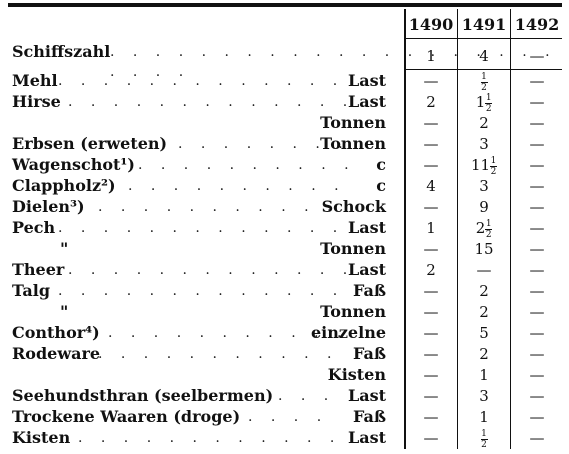 The width and height of the screenshot is (569, 454). What do you see at coordinates (64, 185) in the screenshot?
I see `row-label: Clappholz²)` at bounding box center [64, 185].